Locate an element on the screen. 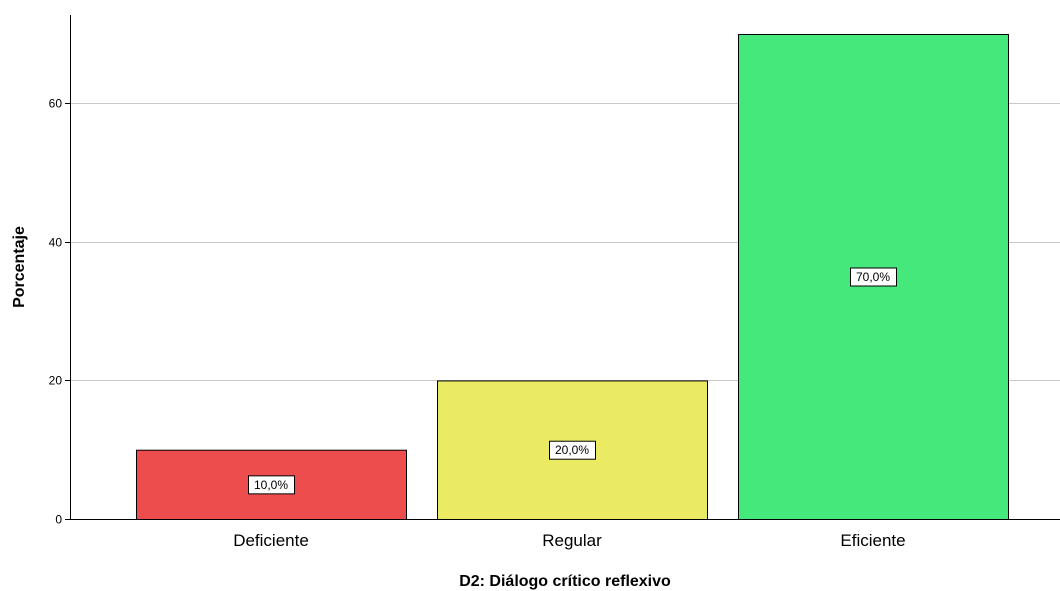 Image resolution: width=1060 pixels, height=591 pixels. y-tick-label: 0 is located at coordinates (58, 520).